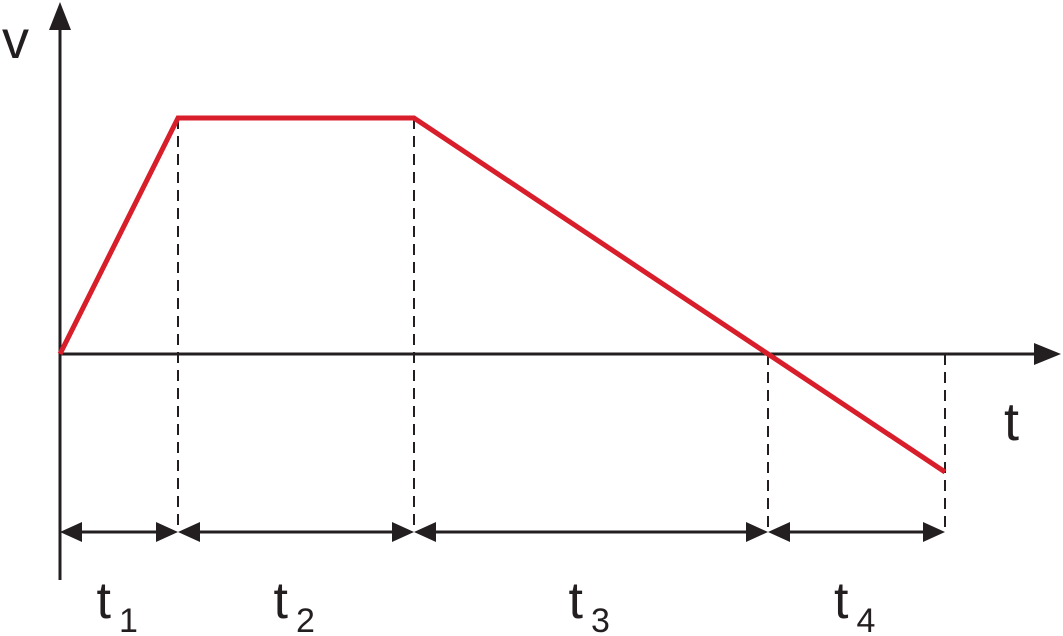  I want to click on y-axis-label: v, so click(15, 40).